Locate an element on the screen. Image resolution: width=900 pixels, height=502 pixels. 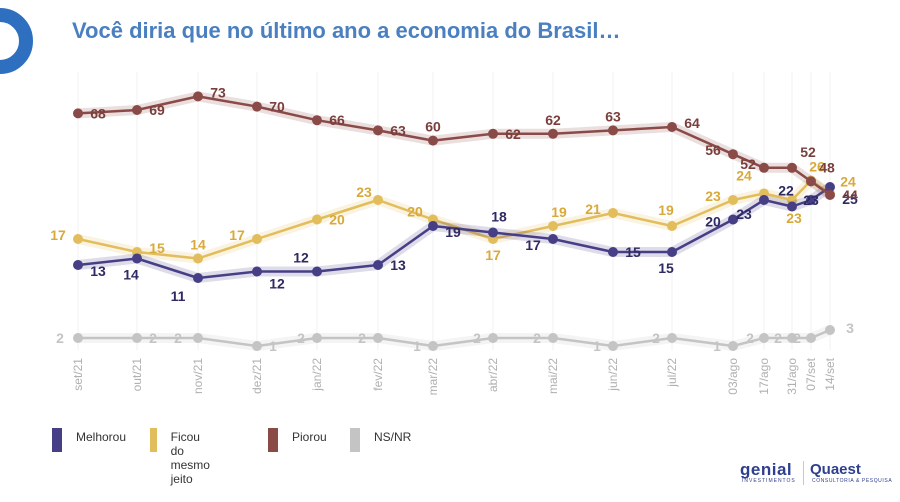
data-label-melhorou: 19 is located at coordinates (453, 232).